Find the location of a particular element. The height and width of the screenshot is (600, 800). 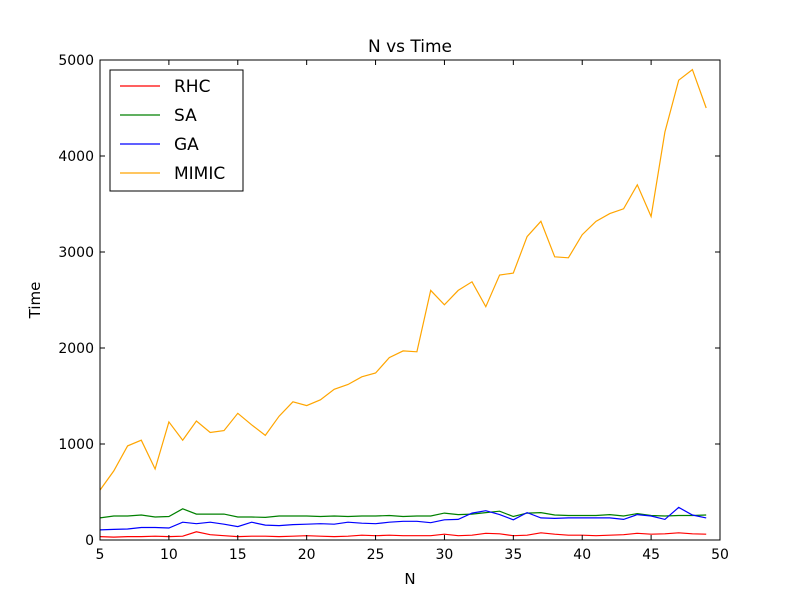

x-tick-label: 35 is located at coordinates (513, 555).